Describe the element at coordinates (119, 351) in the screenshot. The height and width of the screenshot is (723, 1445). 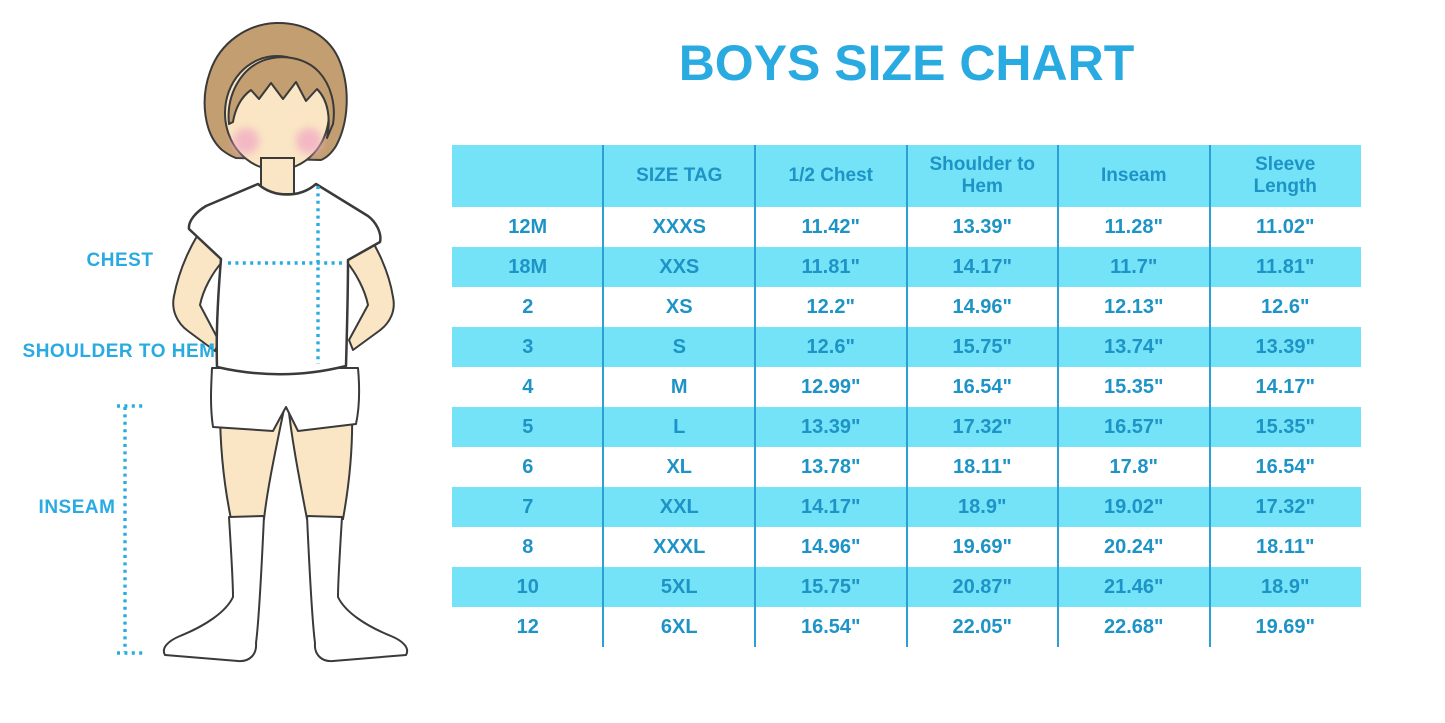
I see `label-shoulder-to-hem: SHOULDER TO HEM` at that location.